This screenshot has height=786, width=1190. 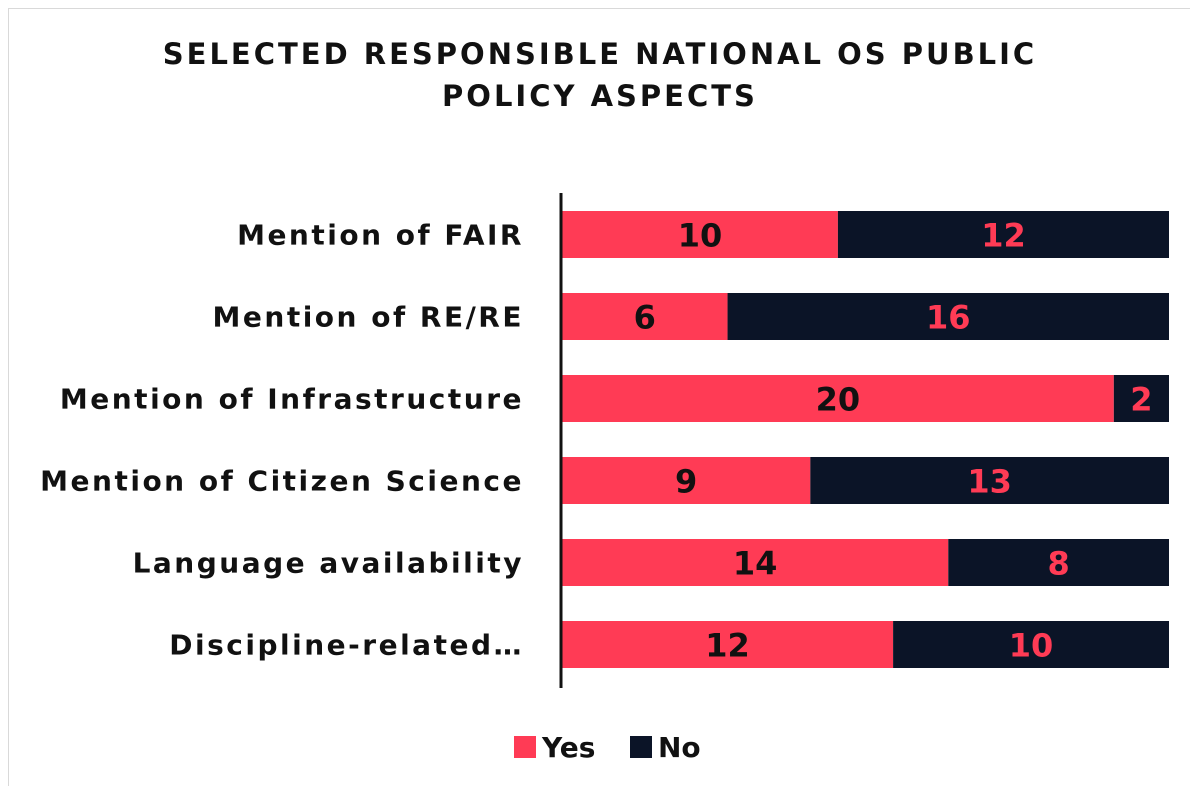 What do you see at coordinates (328, 563) in the screenshot?
I see `category-label: Language availability` at bounding box center [328, 563].